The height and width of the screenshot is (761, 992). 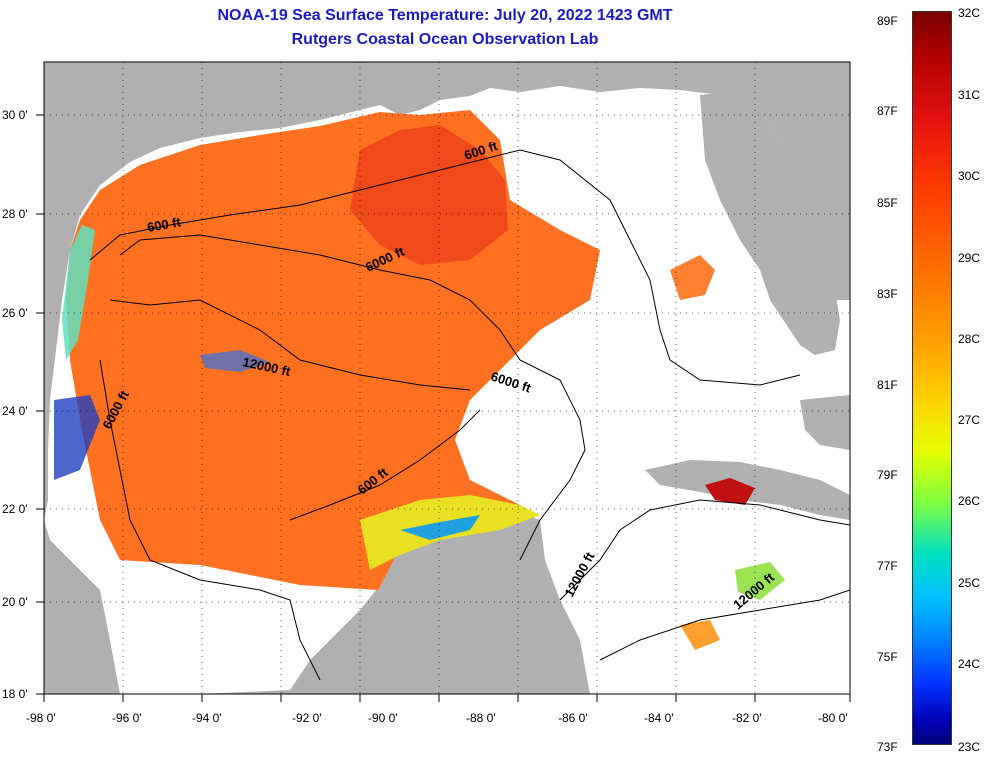 What do you see at coordinates (15, 313) in the screenshot?
I see `lat-tick: 26 0'` at bounding box center [15, 313].